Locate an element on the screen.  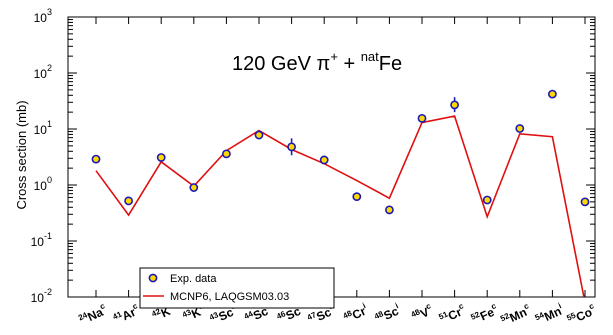
x-tick-label: 41Arc is located at coordinates (126, 314).